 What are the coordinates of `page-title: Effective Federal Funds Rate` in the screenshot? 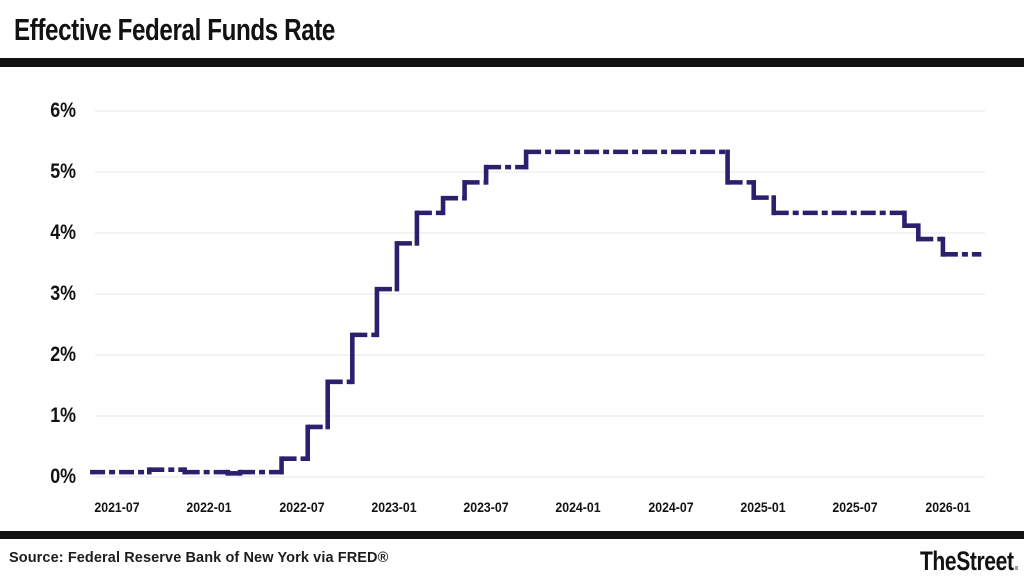 It's located at (220, 30).